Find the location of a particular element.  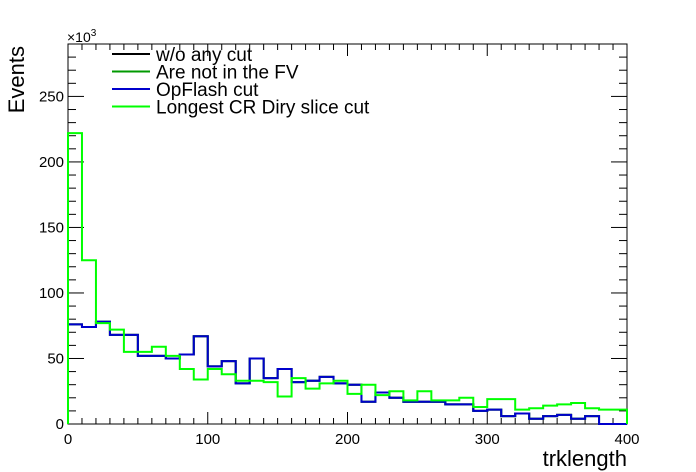

x-tick-label: 0 is located at coordinates (68, 439).